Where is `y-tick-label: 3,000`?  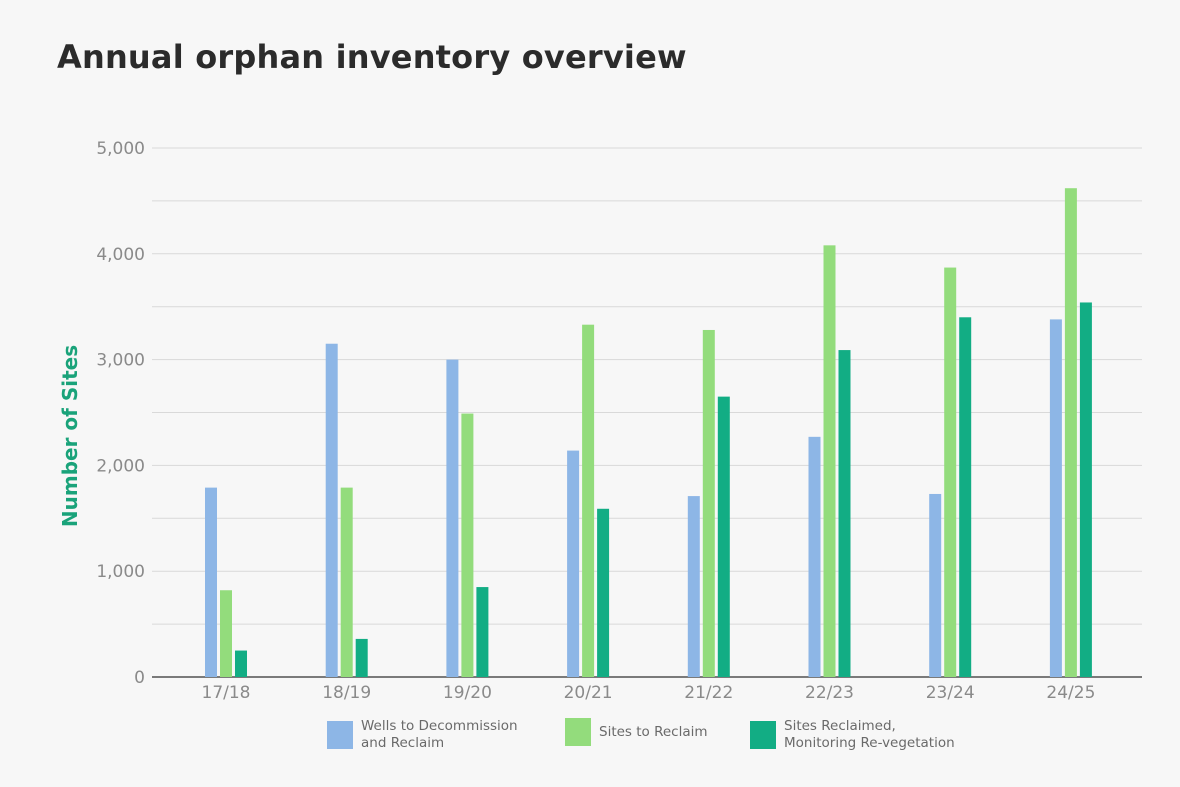
y-tick-label: 3,000 is located at coordinates (120, 361).